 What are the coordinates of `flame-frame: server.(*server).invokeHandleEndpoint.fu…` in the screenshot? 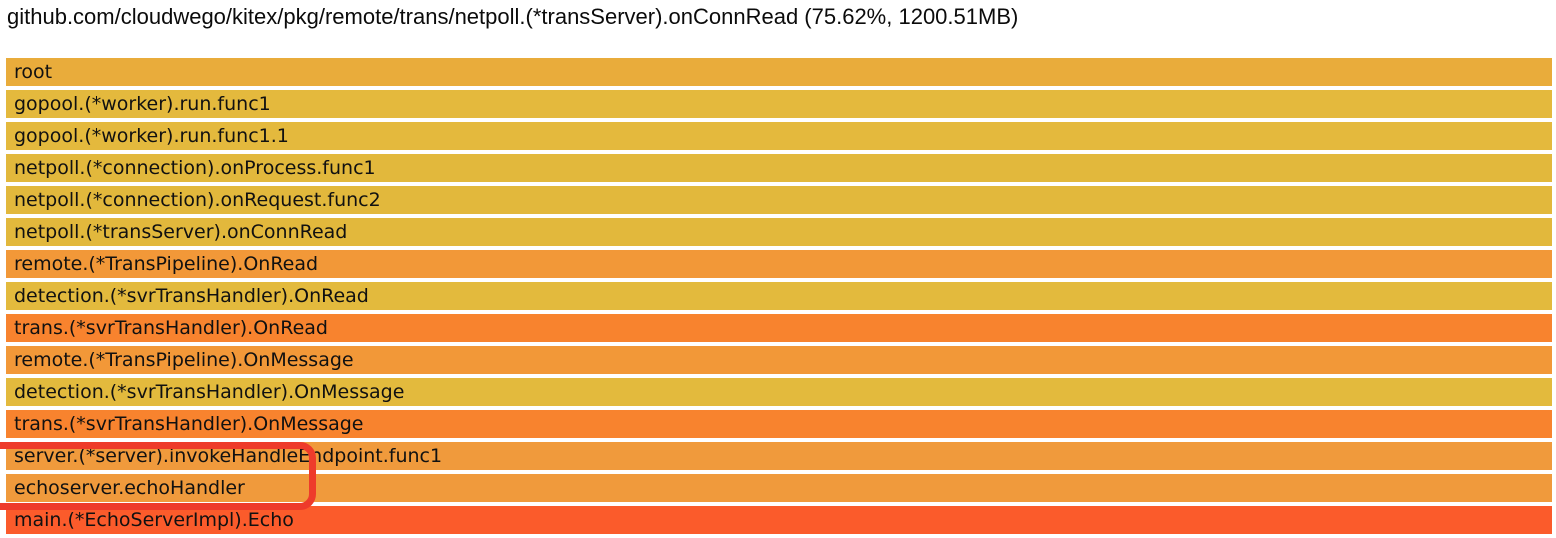 It's located at (779, 456).